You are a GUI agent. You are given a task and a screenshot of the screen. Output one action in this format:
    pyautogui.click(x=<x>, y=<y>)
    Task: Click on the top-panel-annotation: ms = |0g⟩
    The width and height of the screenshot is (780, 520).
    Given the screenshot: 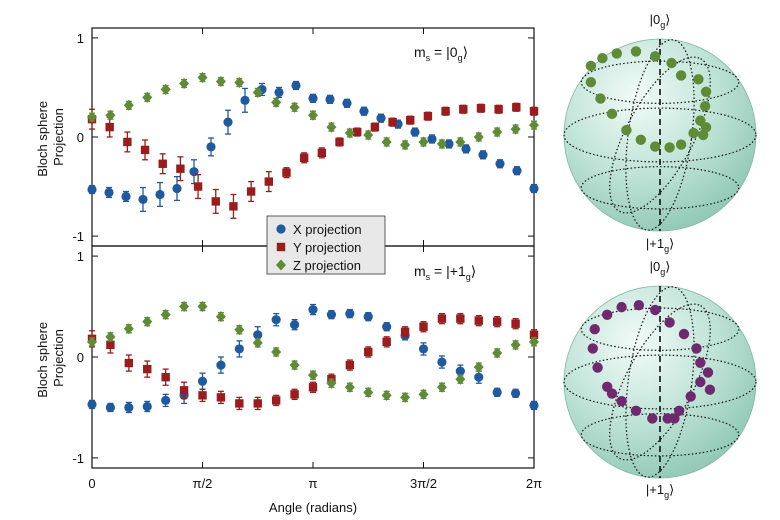 What is the action you would take?
    pyautogui.click(x=441, y=53)
    